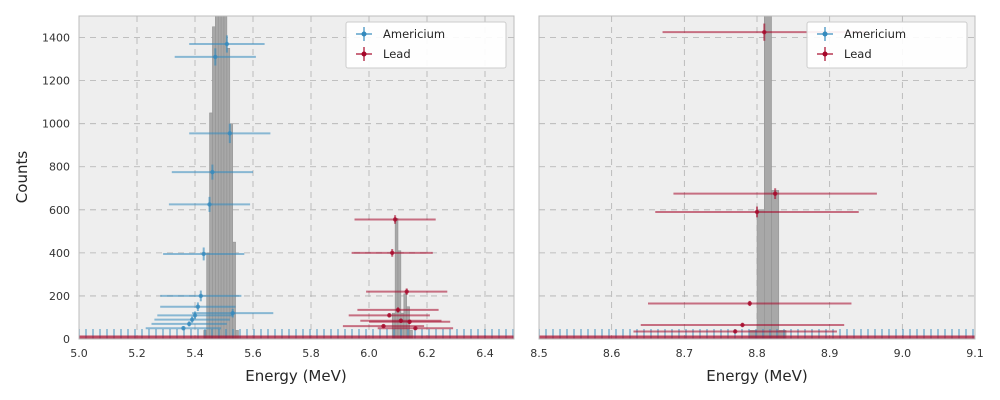 This screenshot has height=400, width=1000. I want to click on x-tick-label: 8.5, so click(539, 353).